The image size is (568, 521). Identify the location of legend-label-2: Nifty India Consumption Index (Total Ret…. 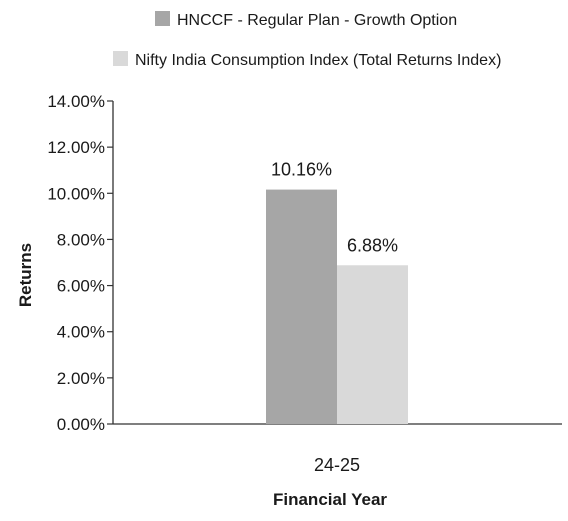
(318, 60).